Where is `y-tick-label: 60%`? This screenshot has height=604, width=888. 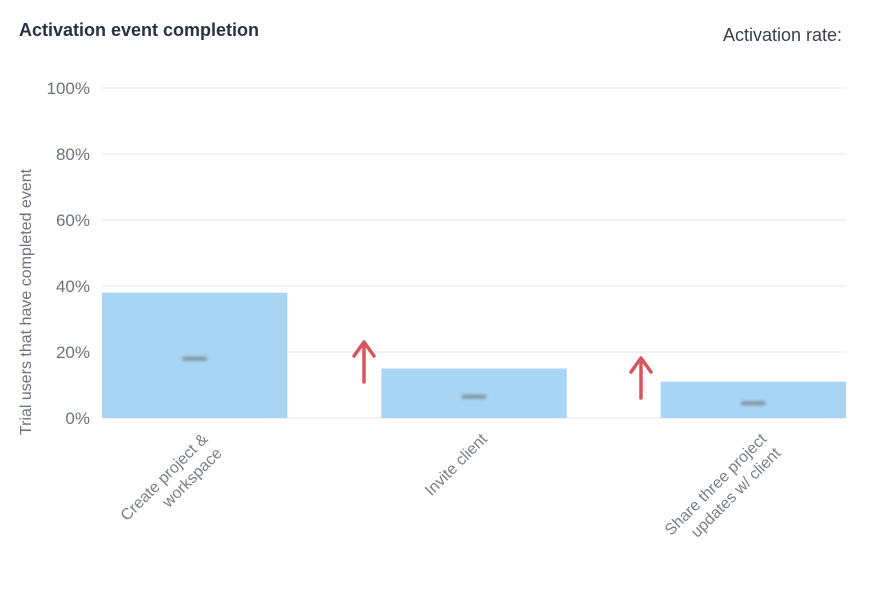
y-tick-label: 60% is located at coordinates (73, 220).